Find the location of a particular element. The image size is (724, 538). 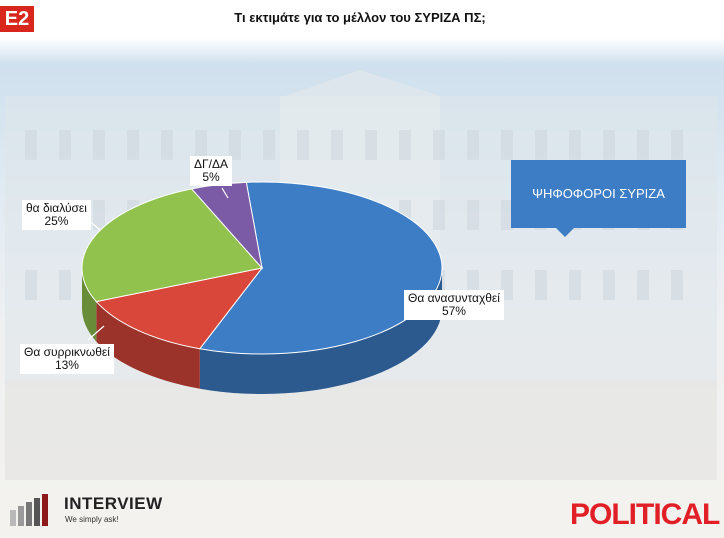

slice-label-reorganize: Θα ανασυνταχθεί 57% is located at coordinates (454, 305).